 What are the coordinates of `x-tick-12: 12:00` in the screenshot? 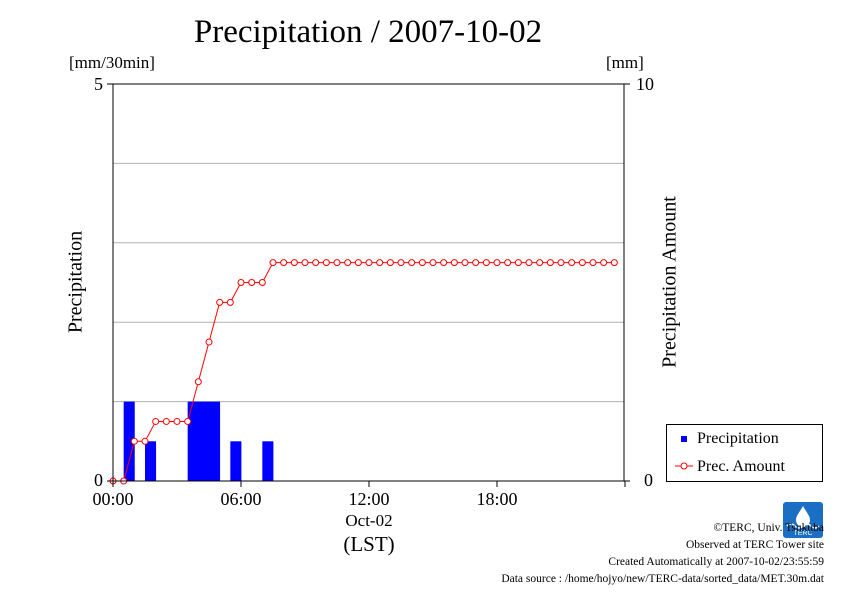 It's located at (369, 499).